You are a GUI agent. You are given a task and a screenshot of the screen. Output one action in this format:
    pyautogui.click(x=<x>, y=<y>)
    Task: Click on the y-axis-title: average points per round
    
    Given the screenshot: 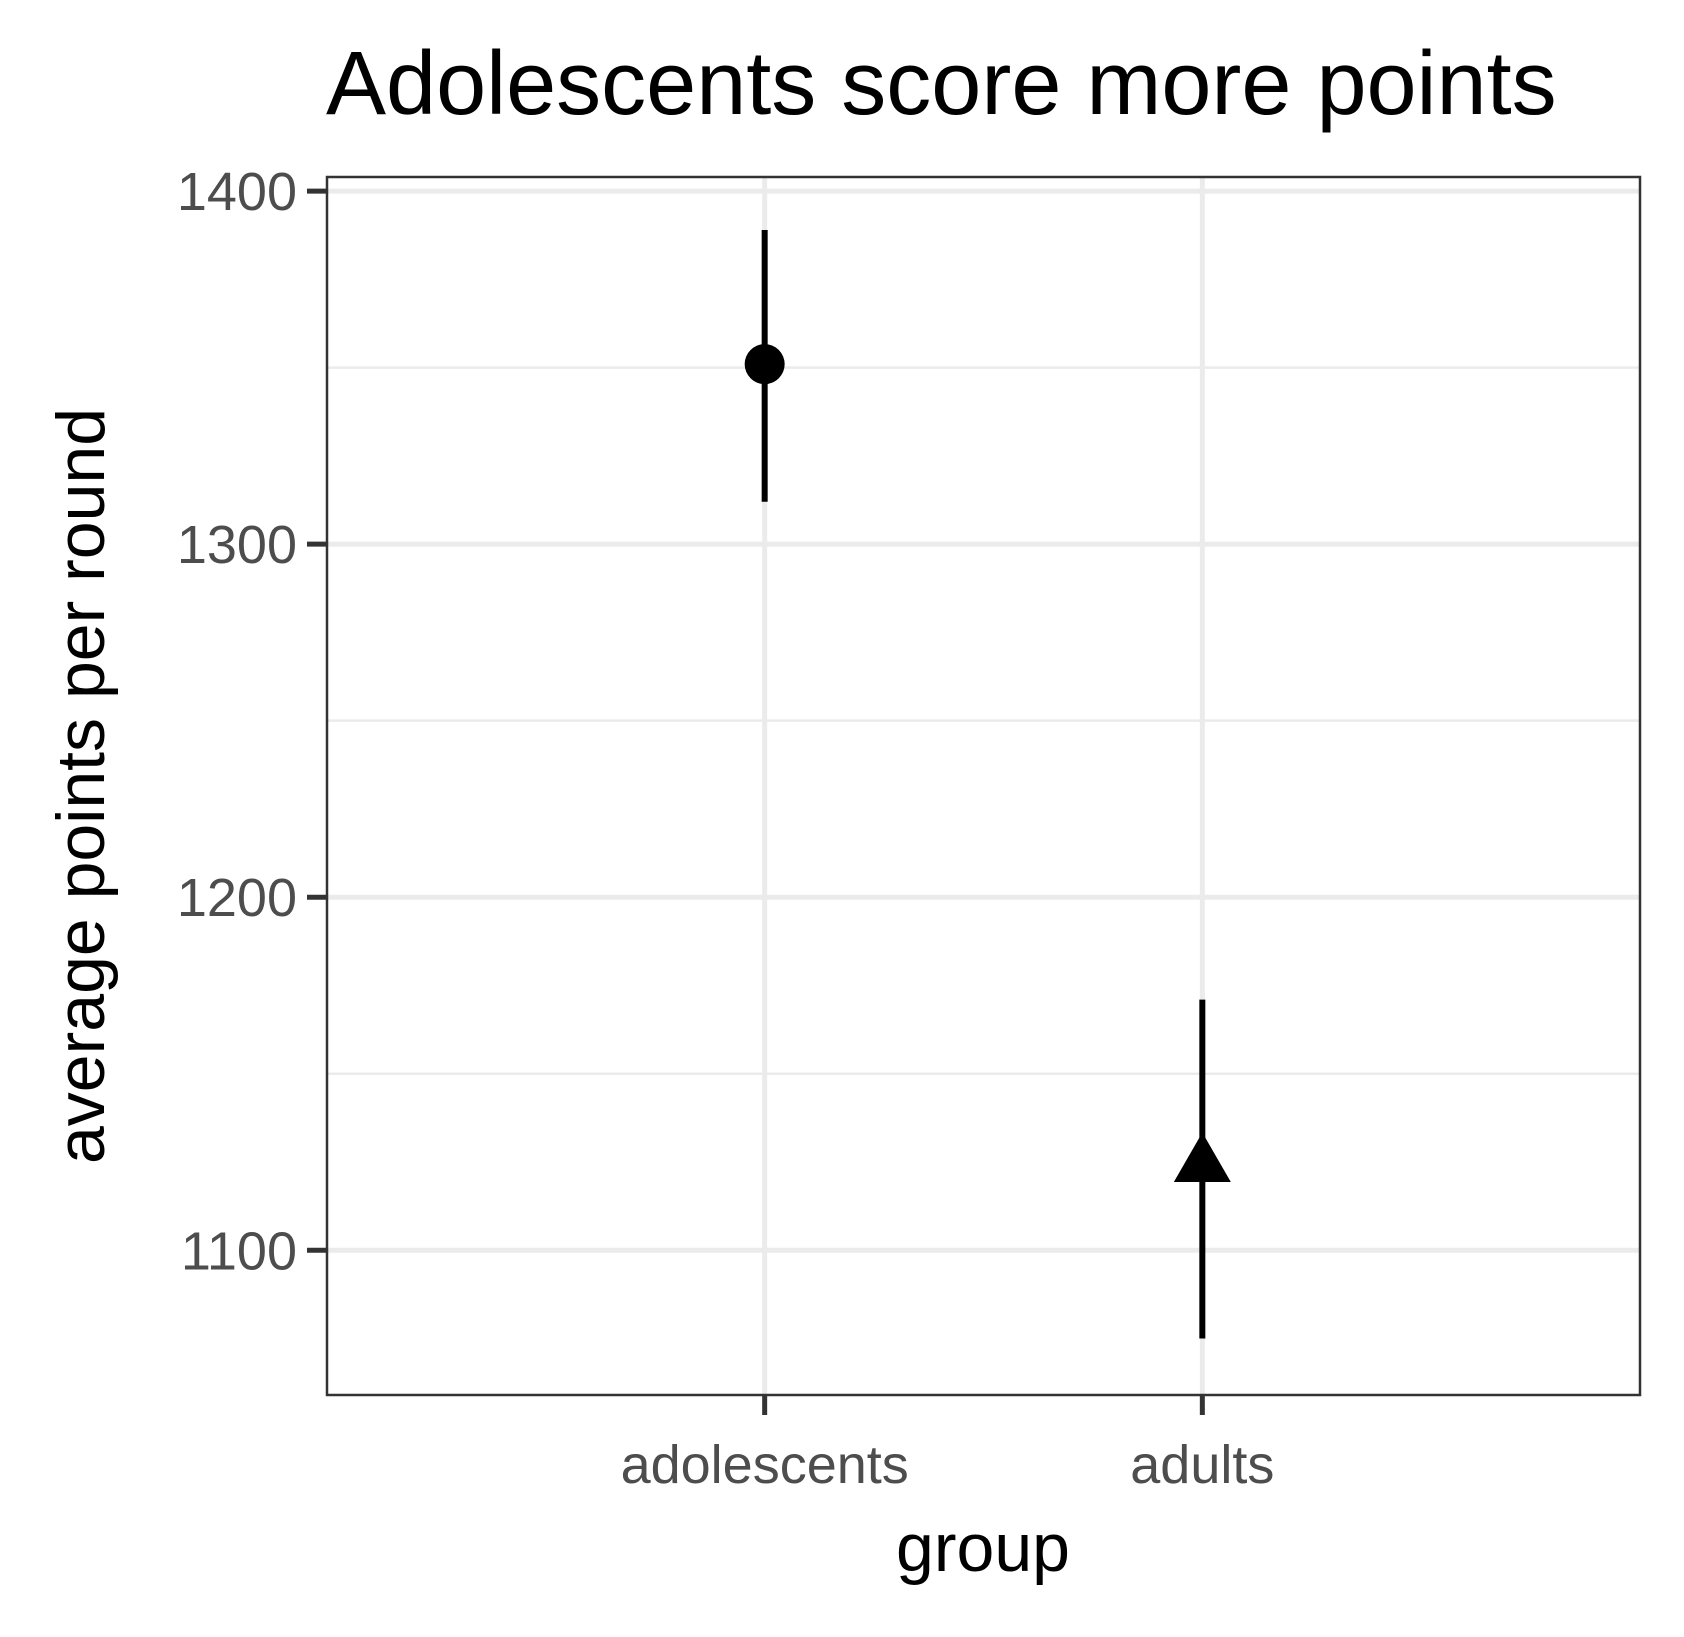 What is the action you would take?
    pyautogui.click(x=81, y=786)
    